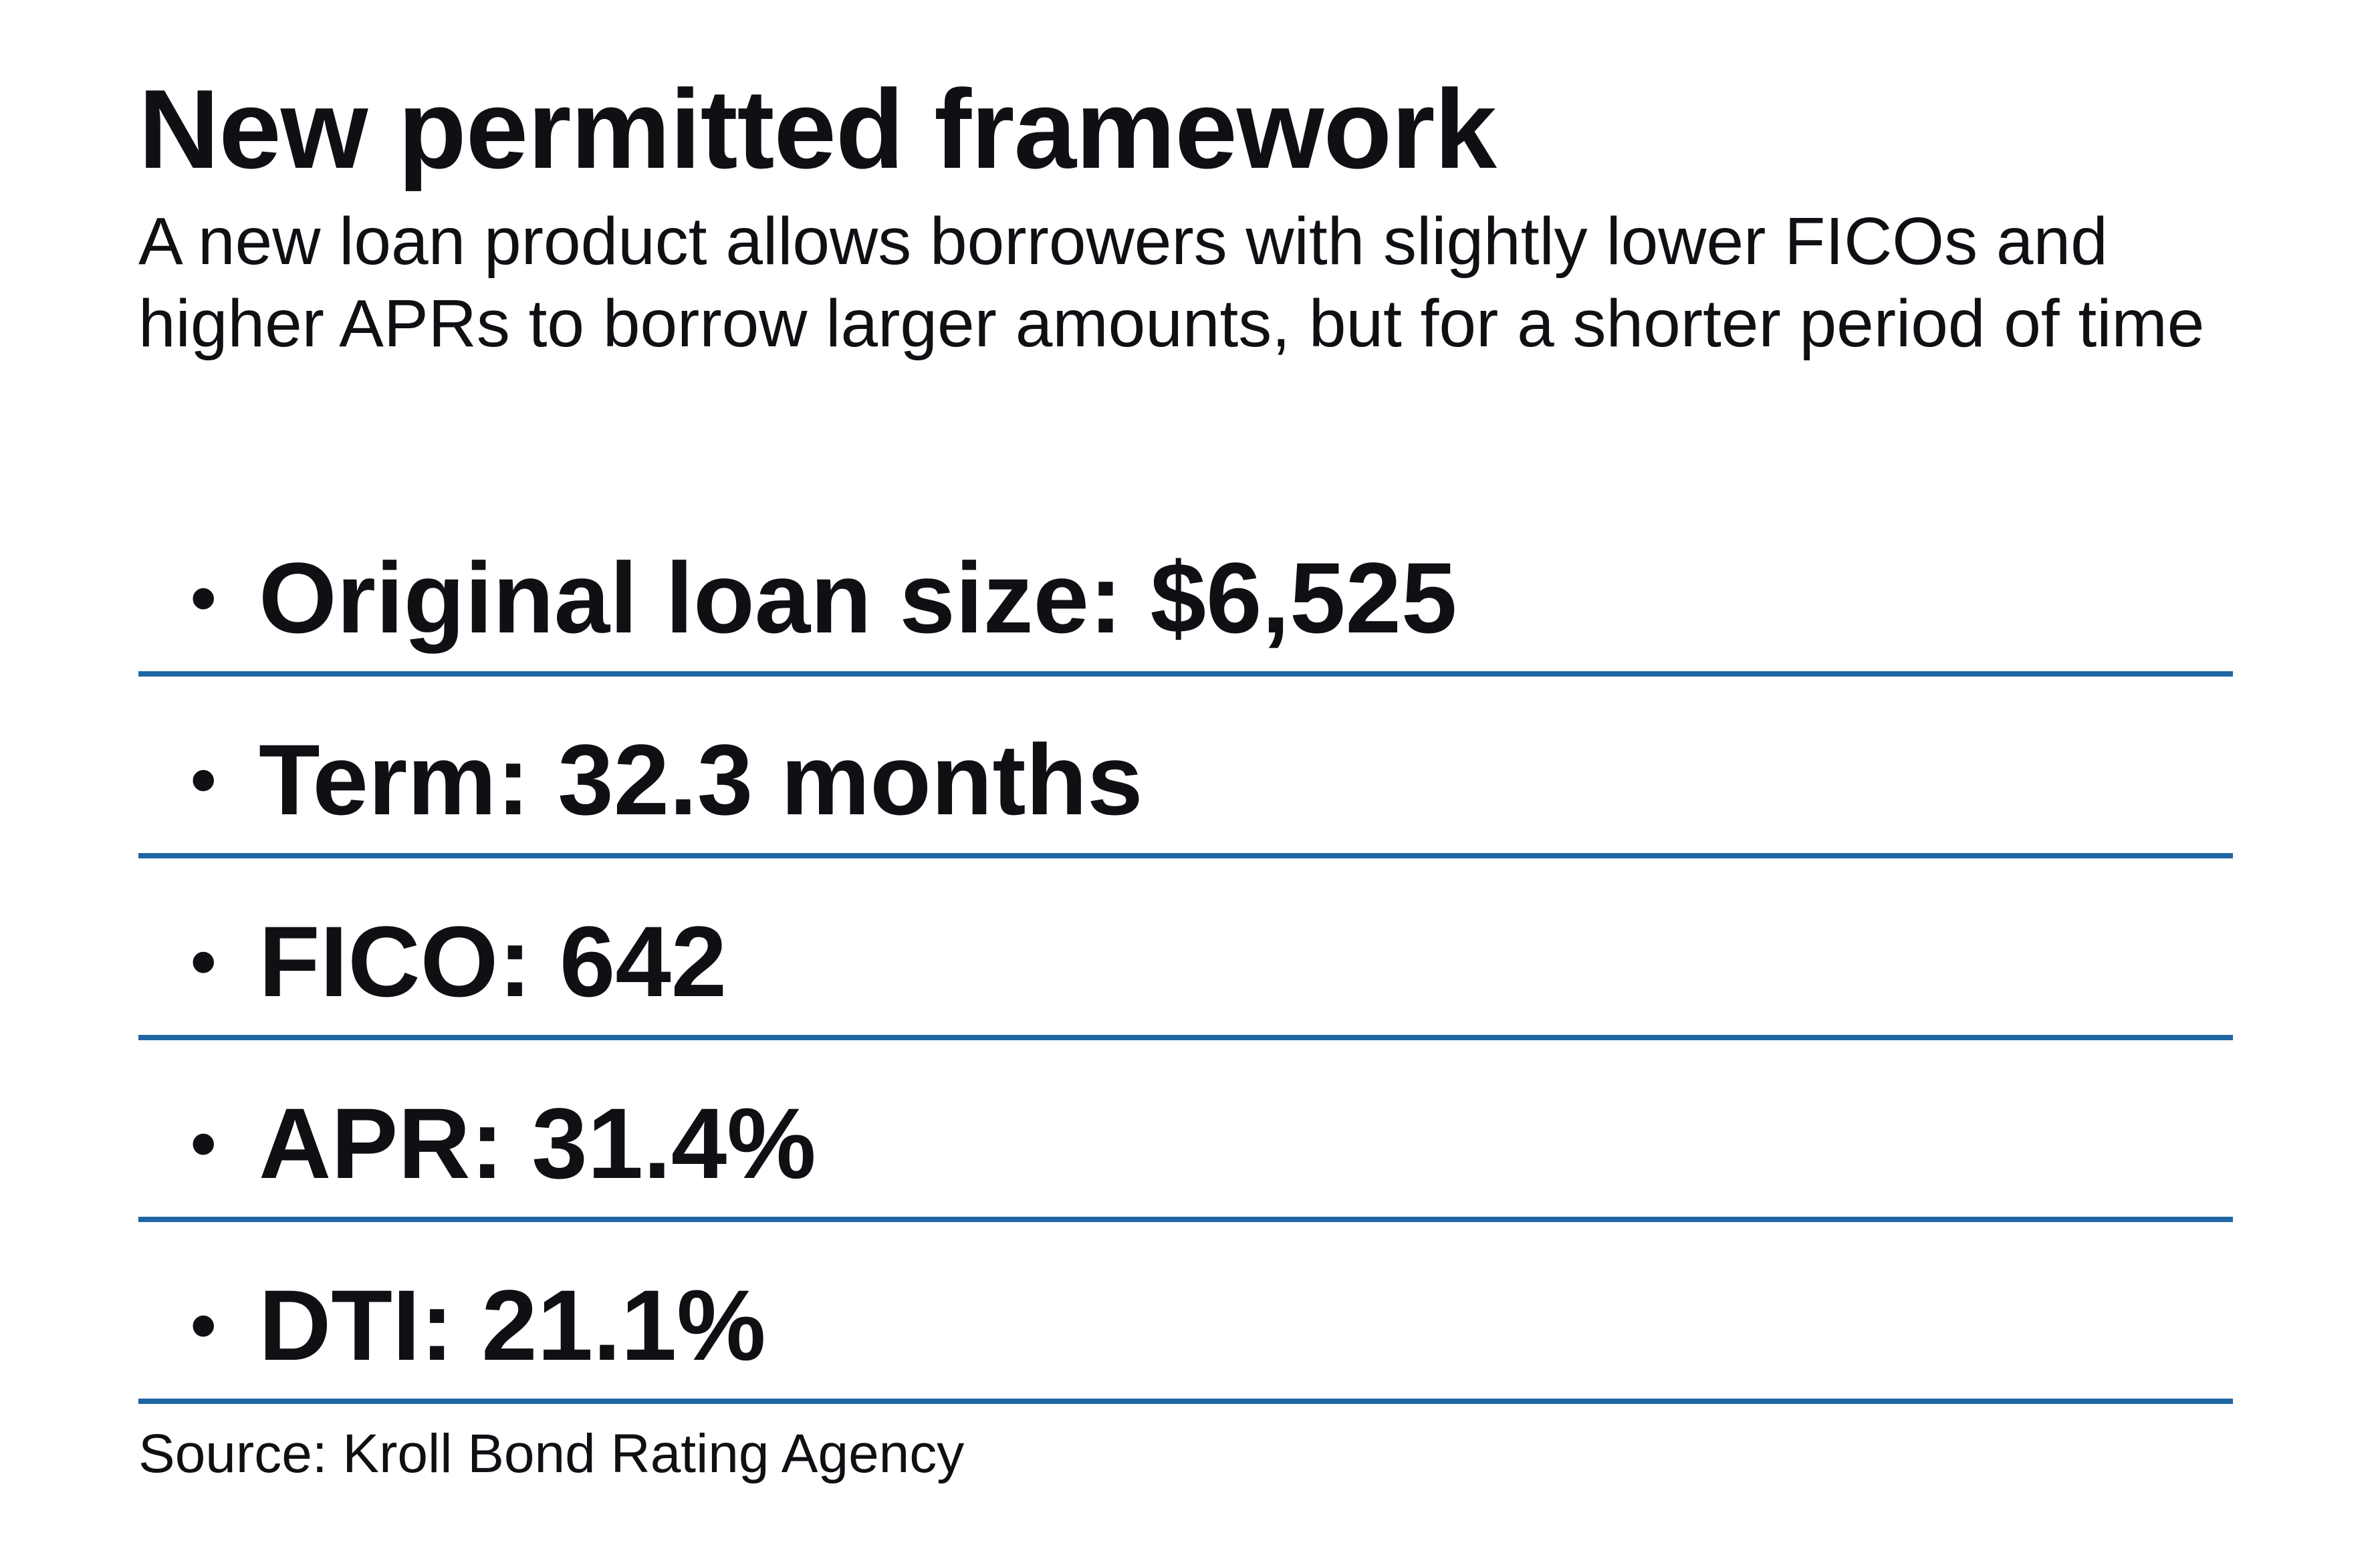 Image resolution: width=2380 pixels, height=1551 pixels. Describe the element at coordinates (817, 129) in the screenshot. I see `page-title: New permitted framework` at that location.